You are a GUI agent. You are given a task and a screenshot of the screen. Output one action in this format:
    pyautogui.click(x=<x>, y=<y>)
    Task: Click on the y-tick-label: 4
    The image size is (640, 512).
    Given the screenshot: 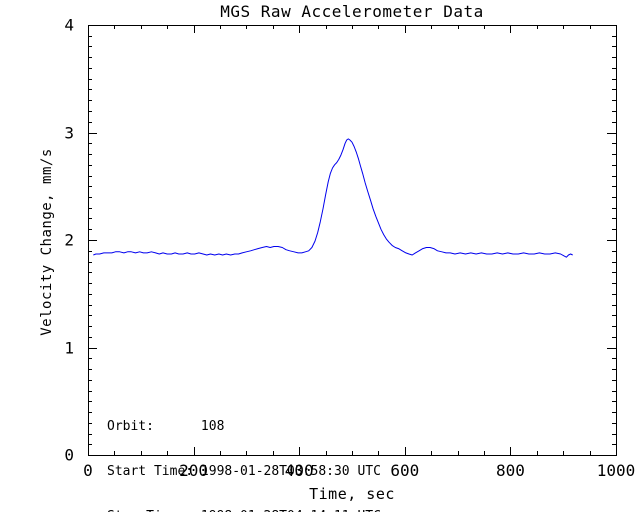 What is the action you would take?
    pyautogui.click(x=69, y=25)
    